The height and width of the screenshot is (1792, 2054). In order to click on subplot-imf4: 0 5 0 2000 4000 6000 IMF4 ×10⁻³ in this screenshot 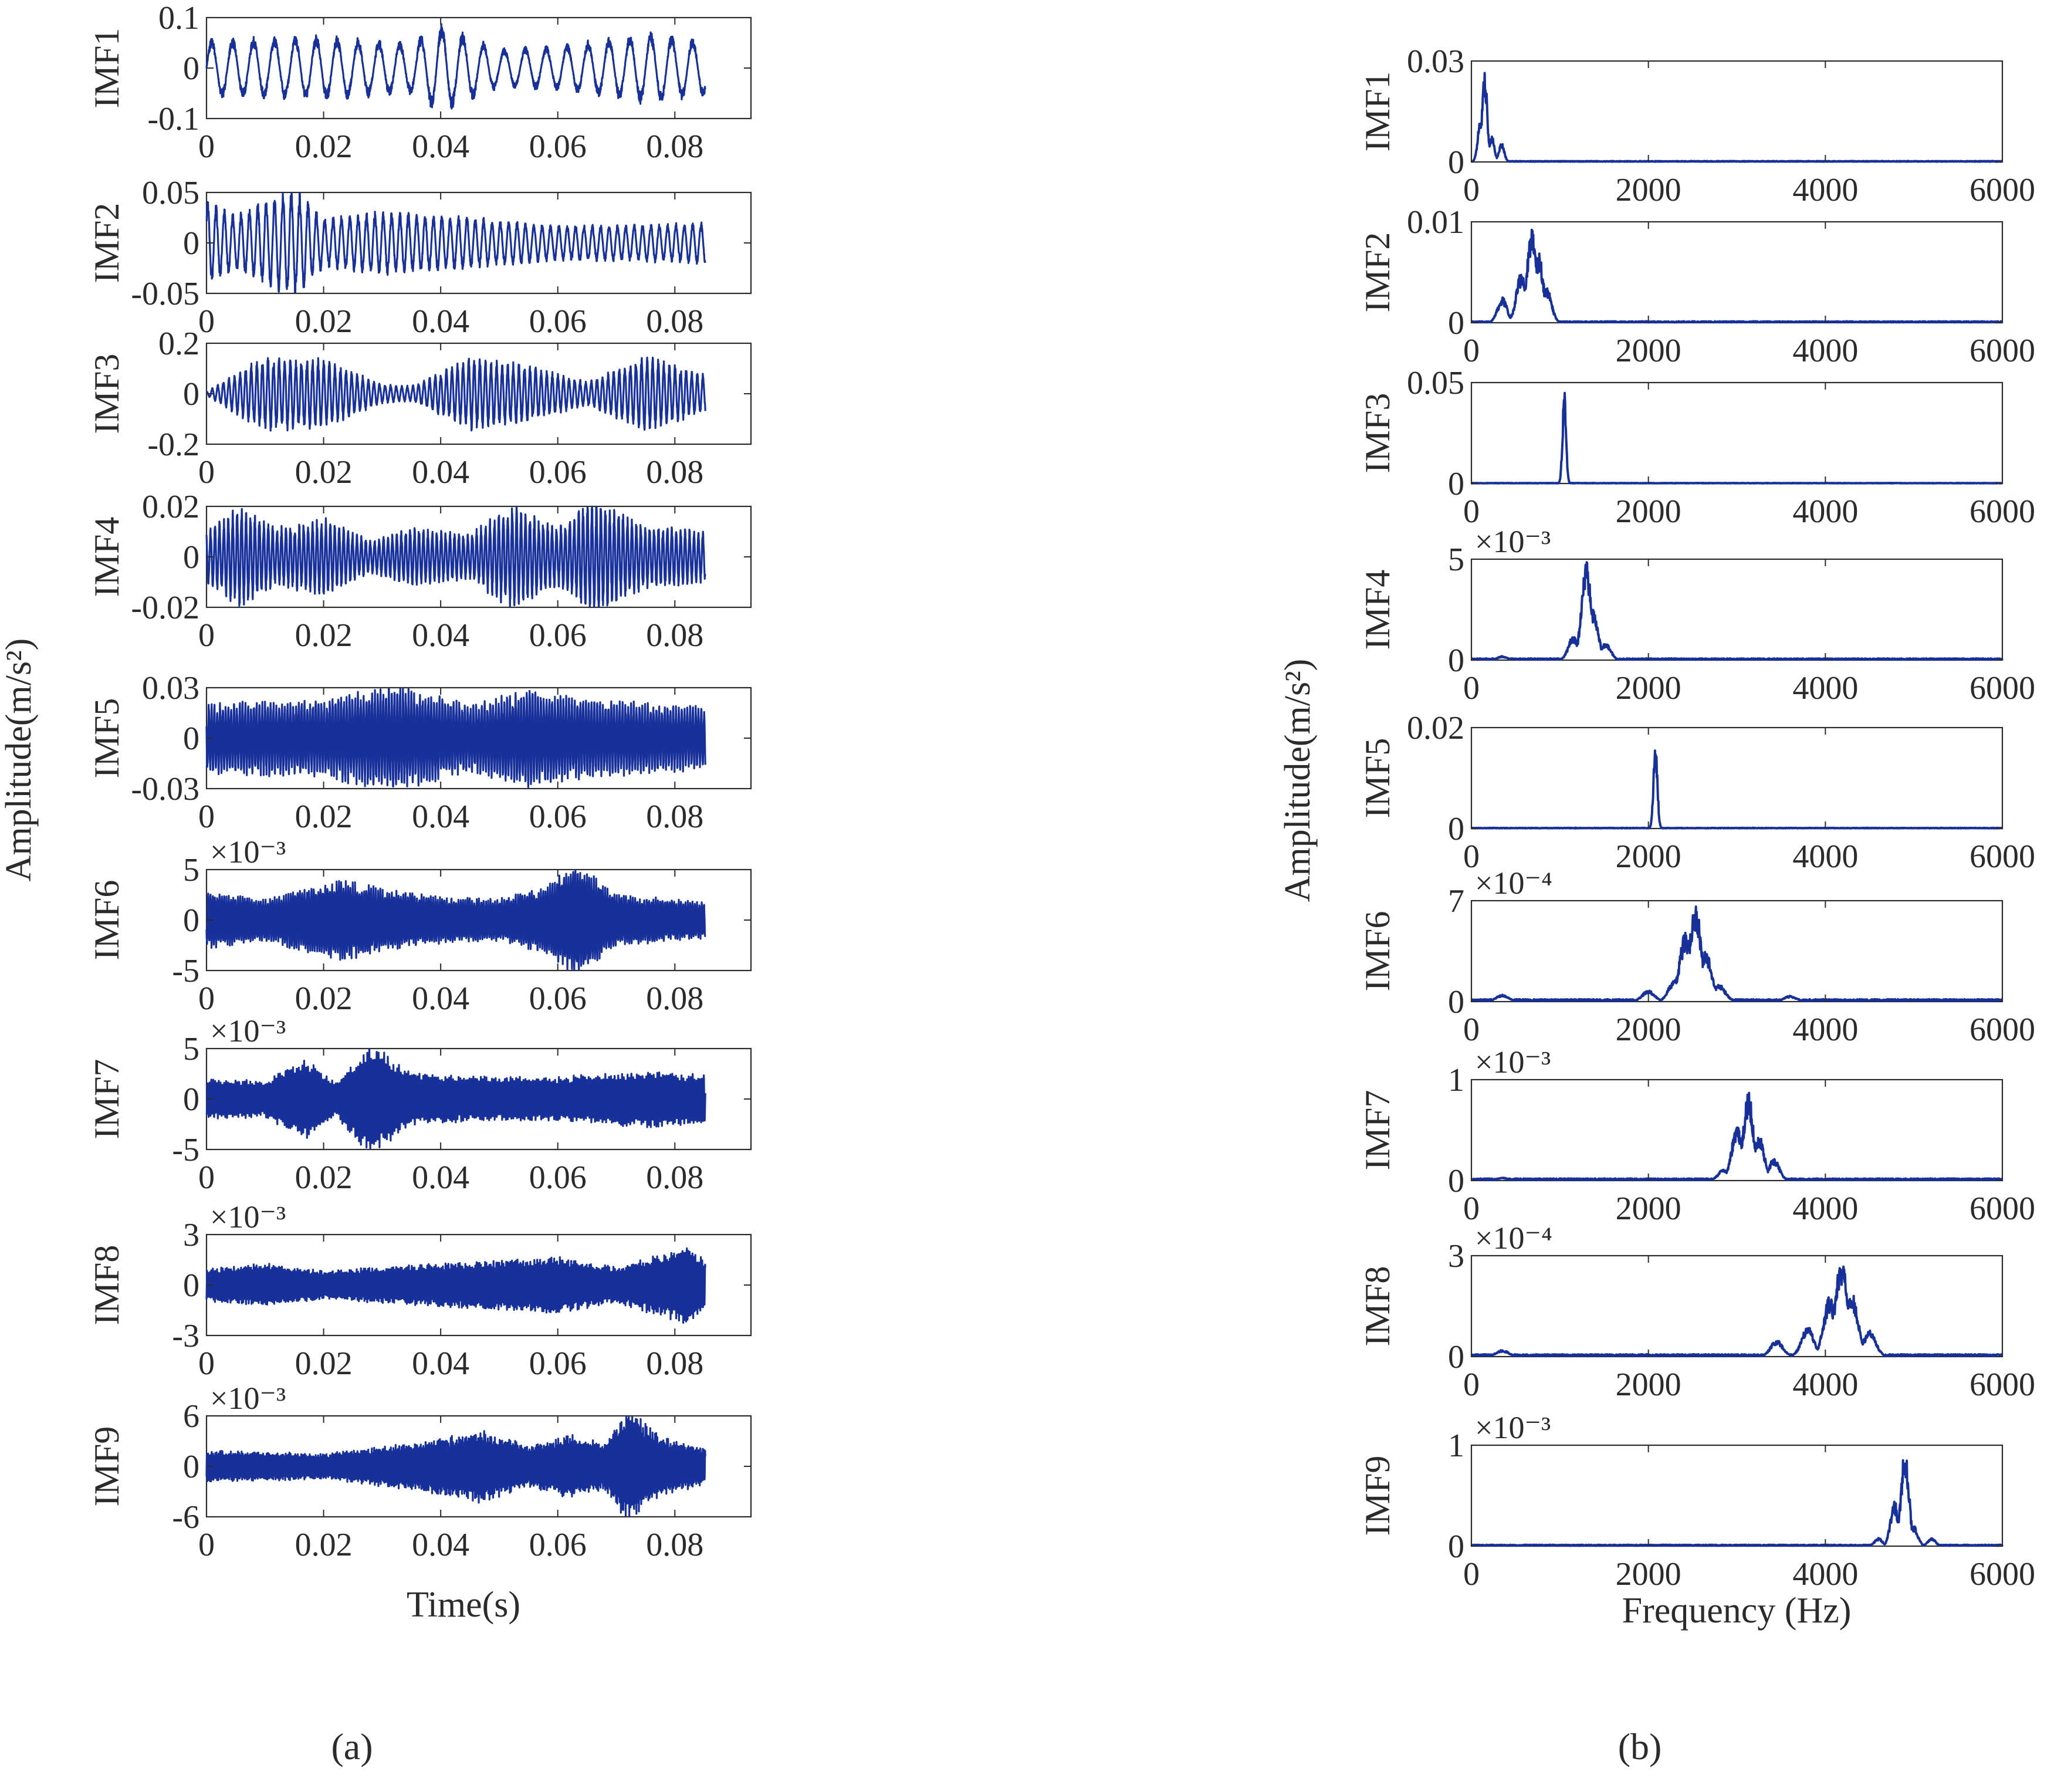, I will do `click(1696, 615)`.